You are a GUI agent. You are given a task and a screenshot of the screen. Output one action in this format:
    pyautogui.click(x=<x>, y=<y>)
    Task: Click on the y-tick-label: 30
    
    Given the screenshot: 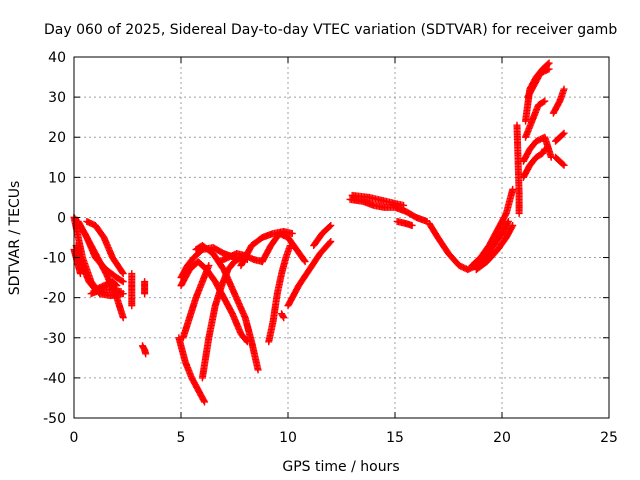 What is the action you would take?
    pyautogui.click(x=57, y=98)
    